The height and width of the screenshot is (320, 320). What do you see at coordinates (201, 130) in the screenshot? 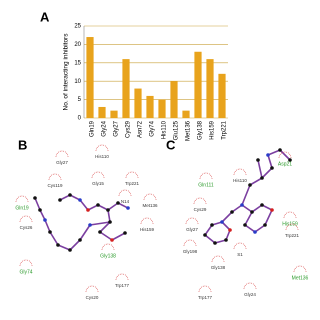
I see `x-tick-label: Gly138` at bounding box center [201, 130].